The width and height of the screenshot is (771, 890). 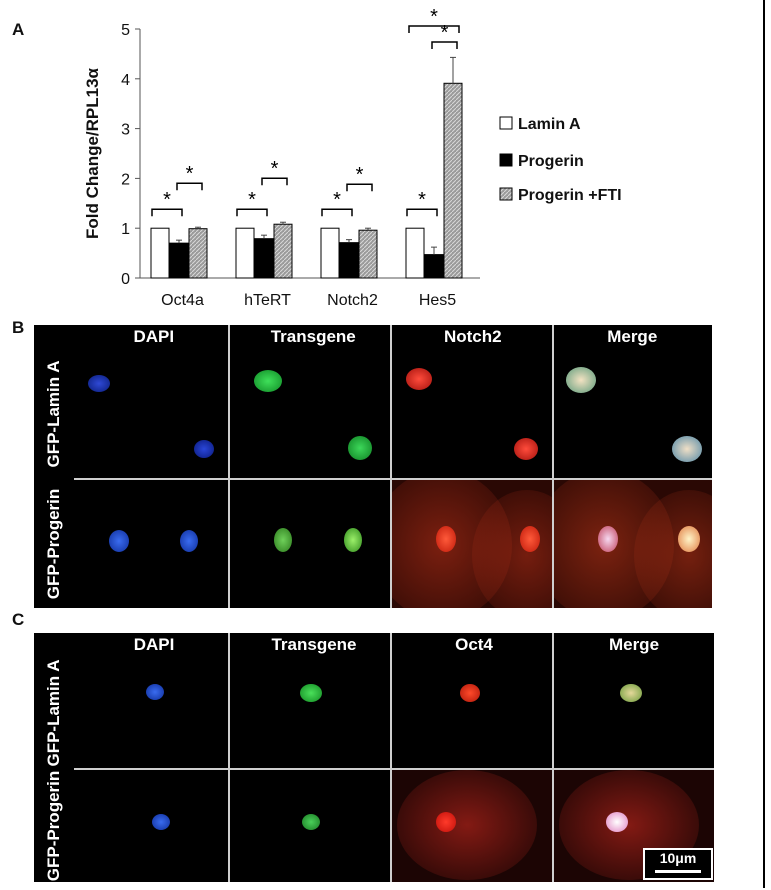 I want to click on row-gfp-lamin-a: GFP-Lamin A, so click(x=374, y=713).